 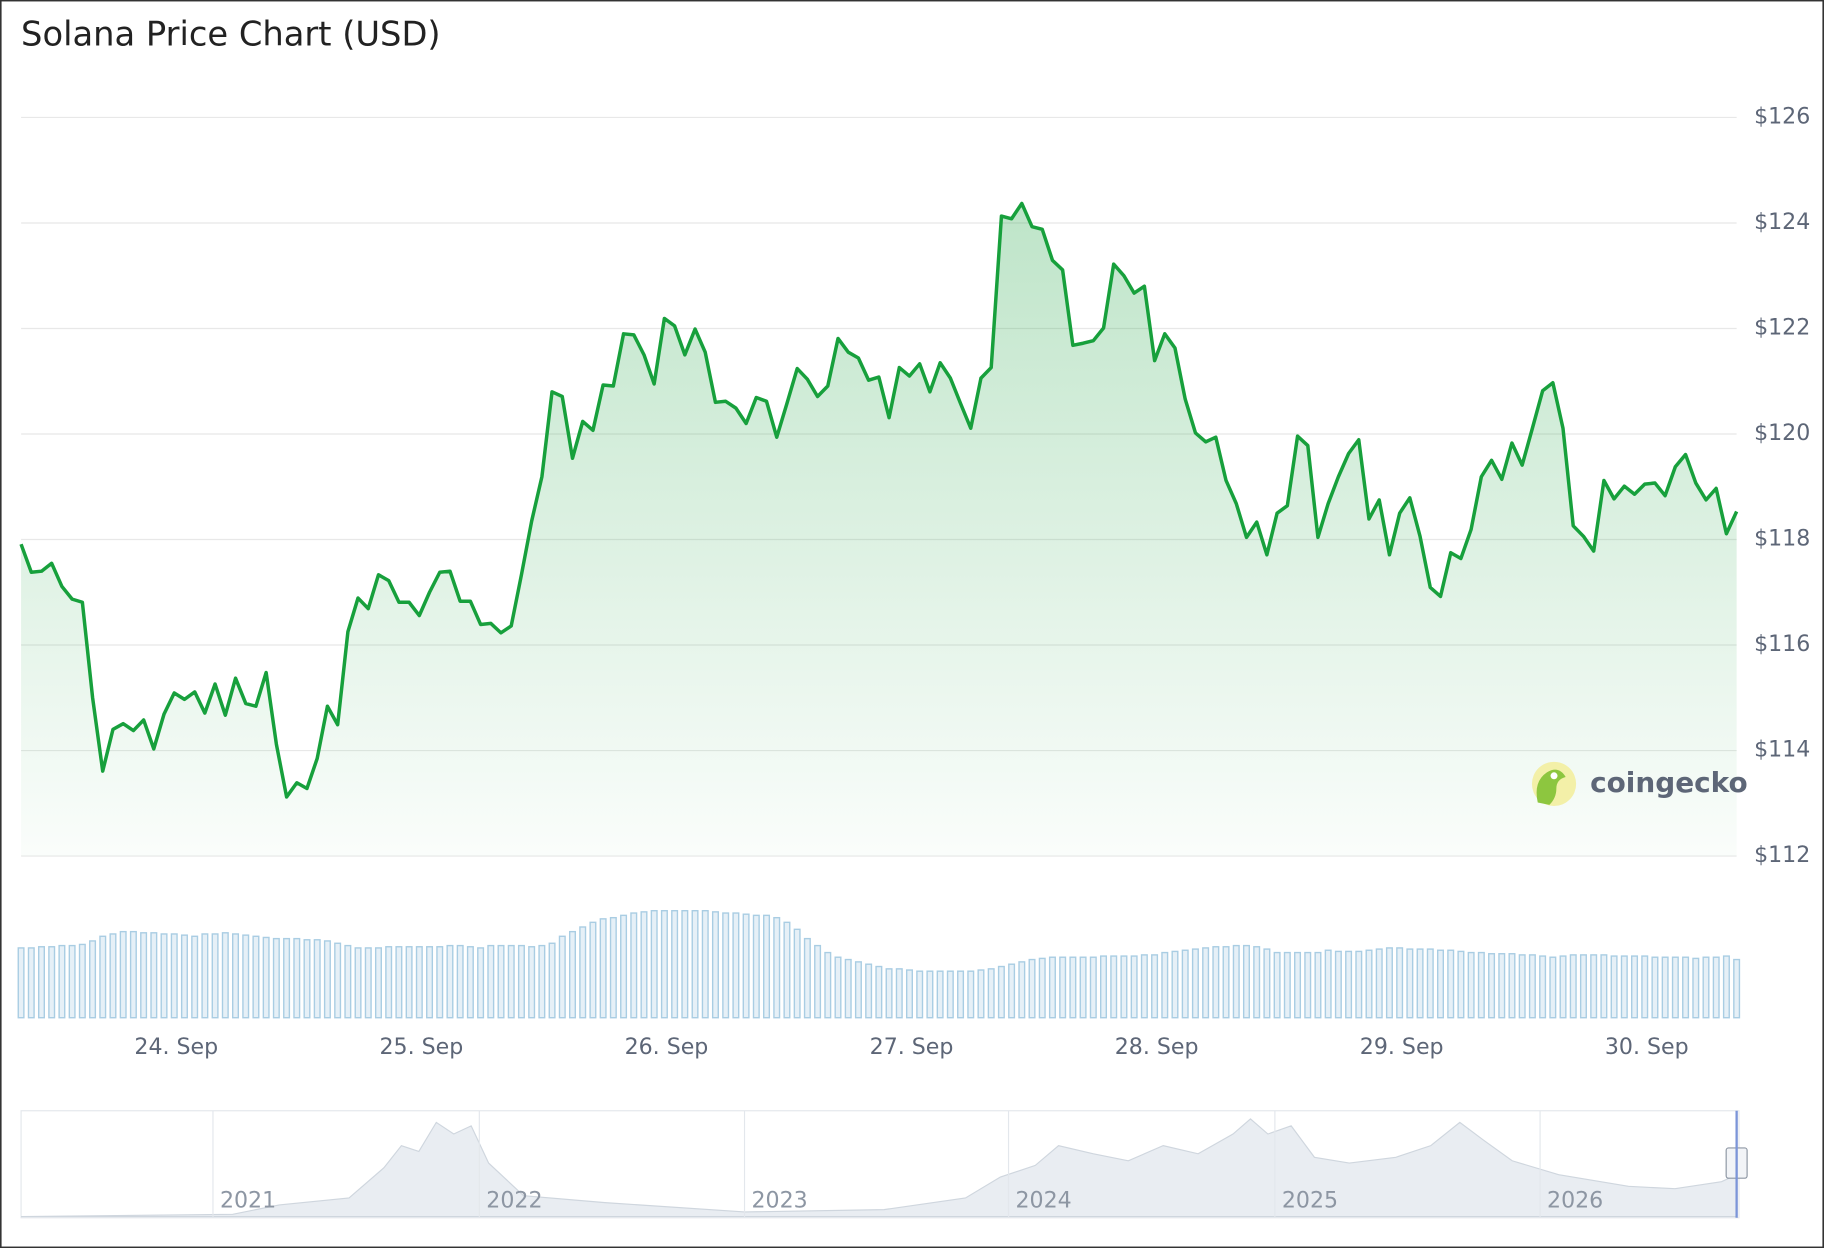 What do you see at coordinates (1782, 539) in the screenshot?
I see `y-tick-label: $118` at bounding box center [1782, 539].